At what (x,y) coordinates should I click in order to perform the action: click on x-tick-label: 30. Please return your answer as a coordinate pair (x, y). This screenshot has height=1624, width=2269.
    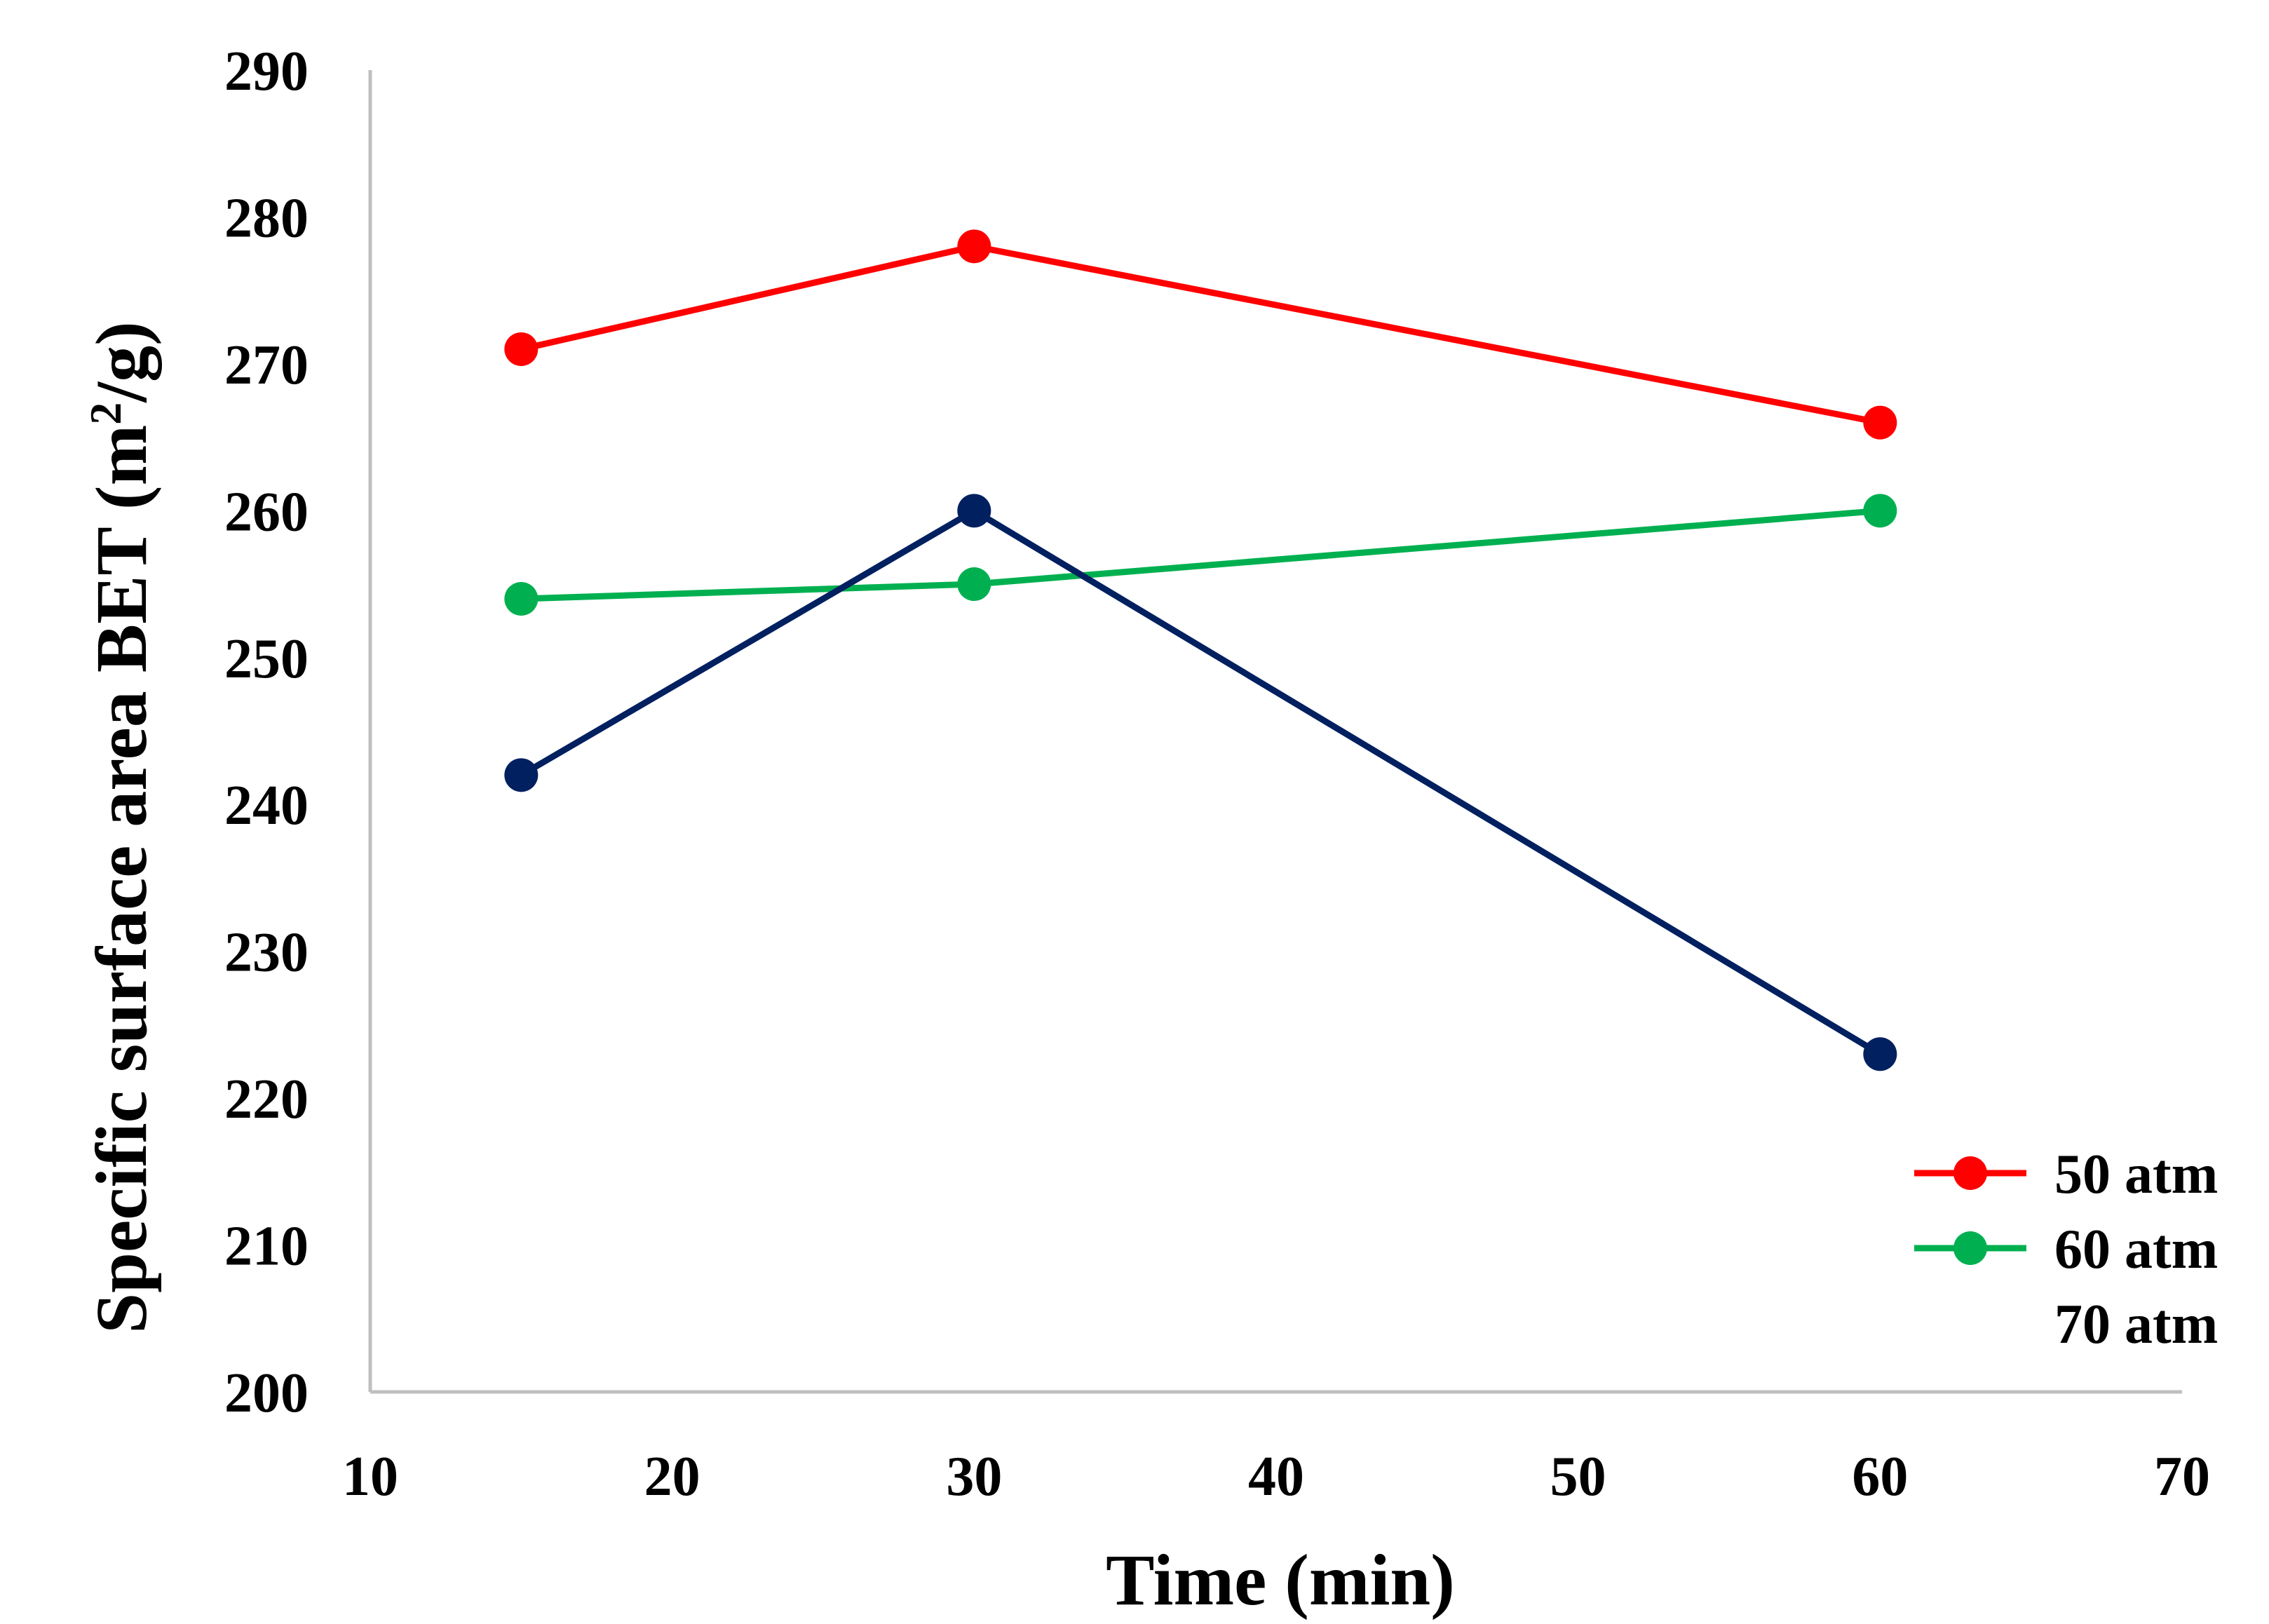
    Looking at the image, I should click on (974, 1477).